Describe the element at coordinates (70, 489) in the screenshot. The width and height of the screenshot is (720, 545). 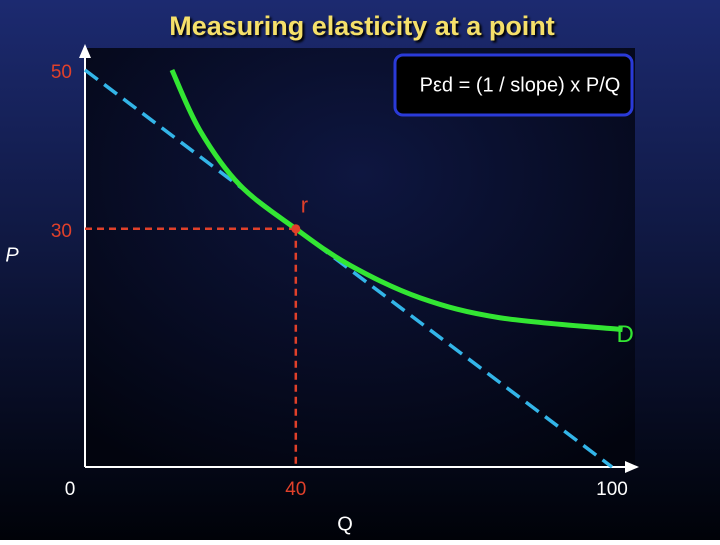
I see `x-tick-label: 0` at that location.